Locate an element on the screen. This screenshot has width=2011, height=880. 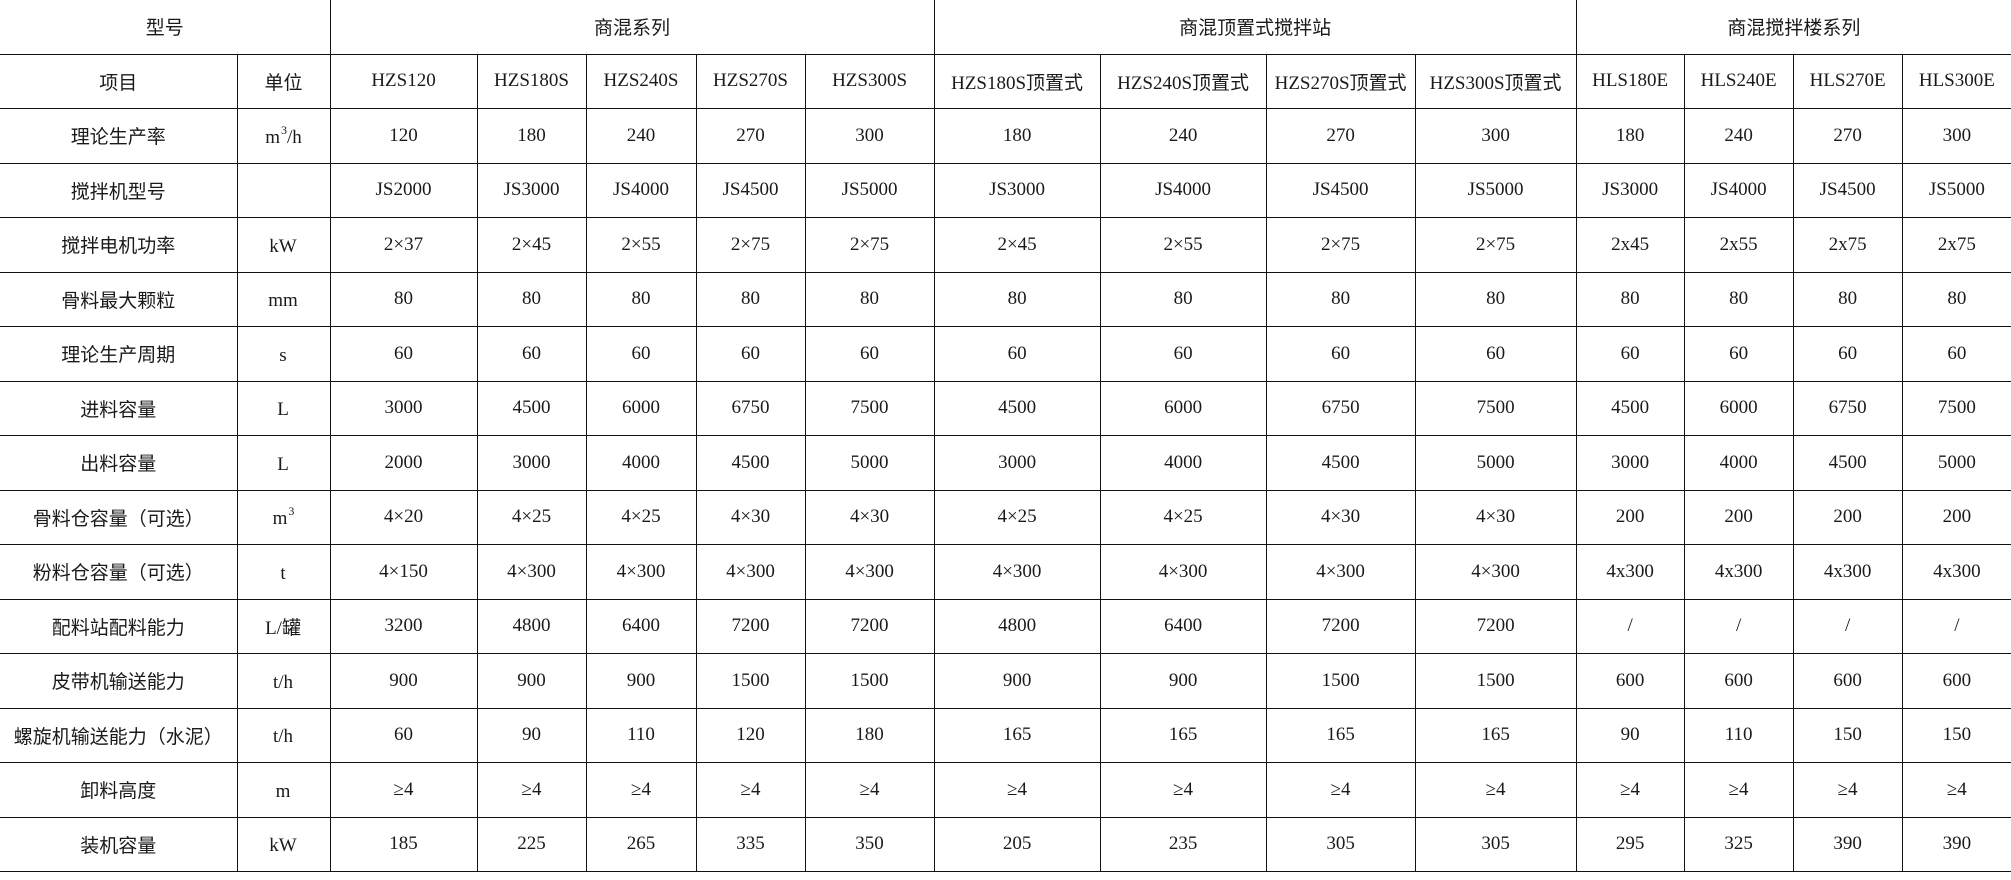
model-header: HZS270S顶置式 is located at coordinates (1340, 81).